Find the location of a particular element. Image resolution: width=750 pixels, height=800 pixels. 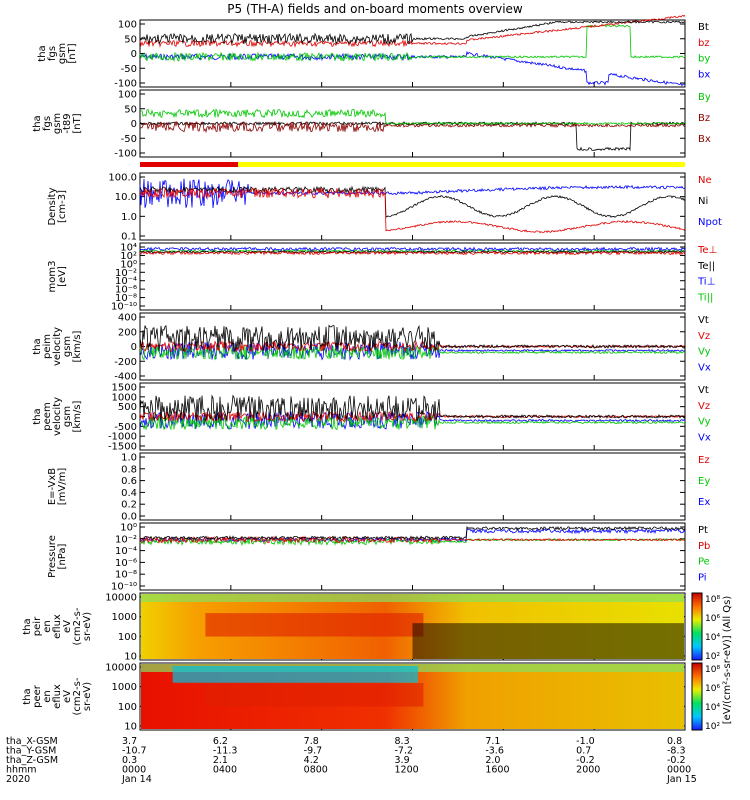

series-tipar is located at coordinates (412, 251).